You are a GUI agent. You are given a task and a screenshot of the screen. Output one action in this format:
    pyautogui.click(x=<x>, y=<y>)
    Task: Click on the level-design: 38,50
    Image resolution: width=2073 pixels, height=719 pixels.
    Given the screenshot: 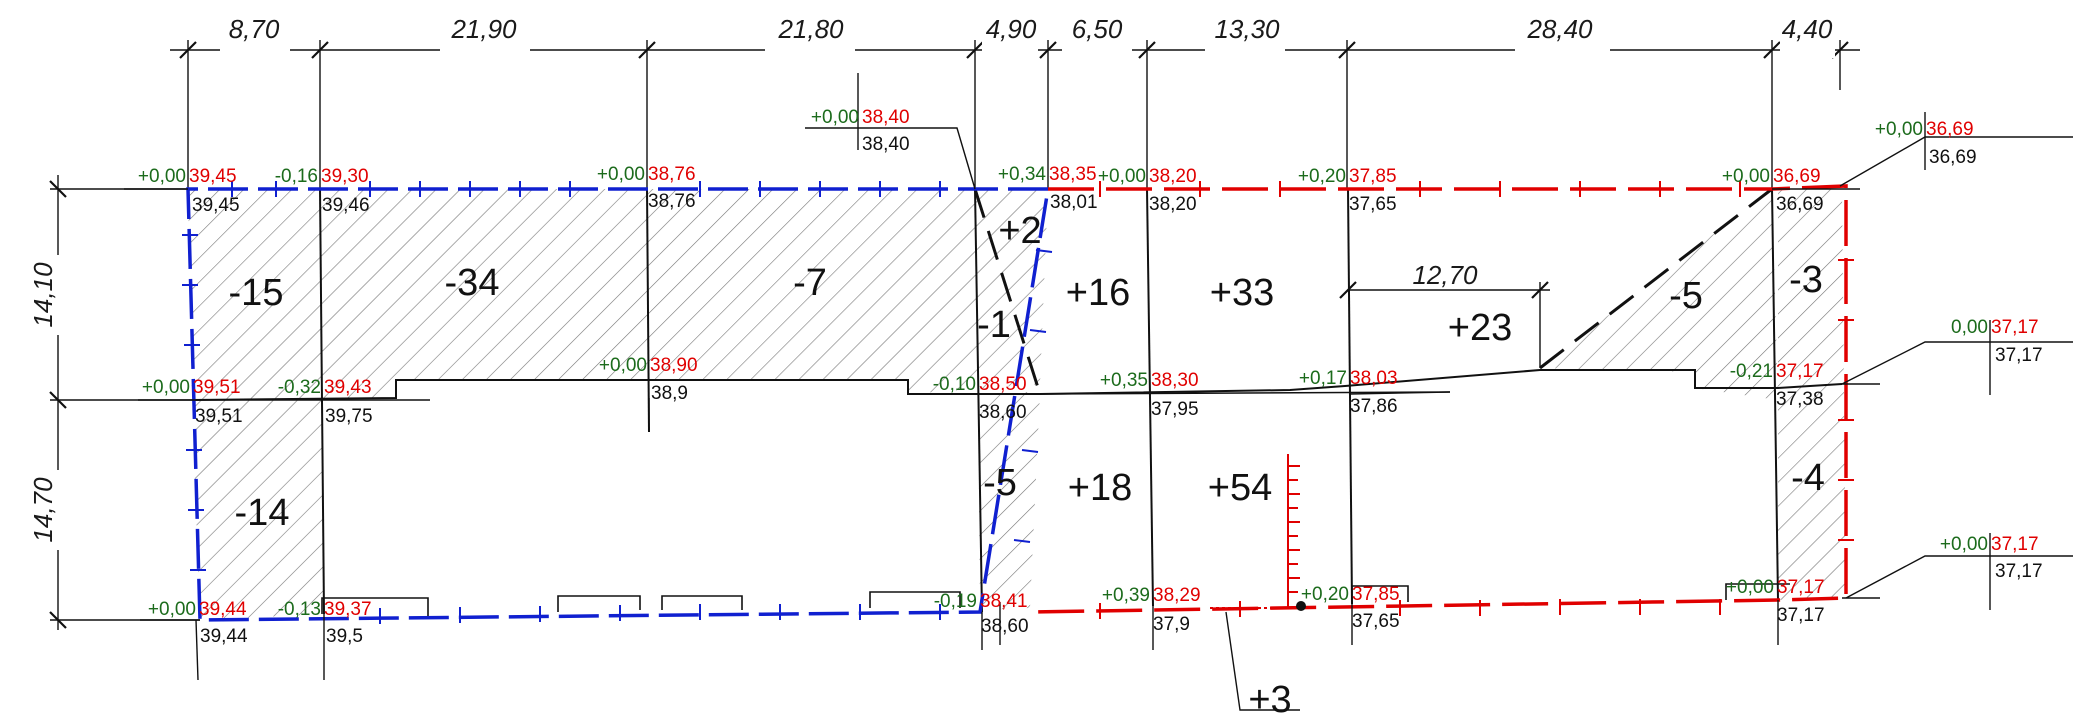 What is the action you would take?
    pyautogui.click(x=1003, y=384)
    